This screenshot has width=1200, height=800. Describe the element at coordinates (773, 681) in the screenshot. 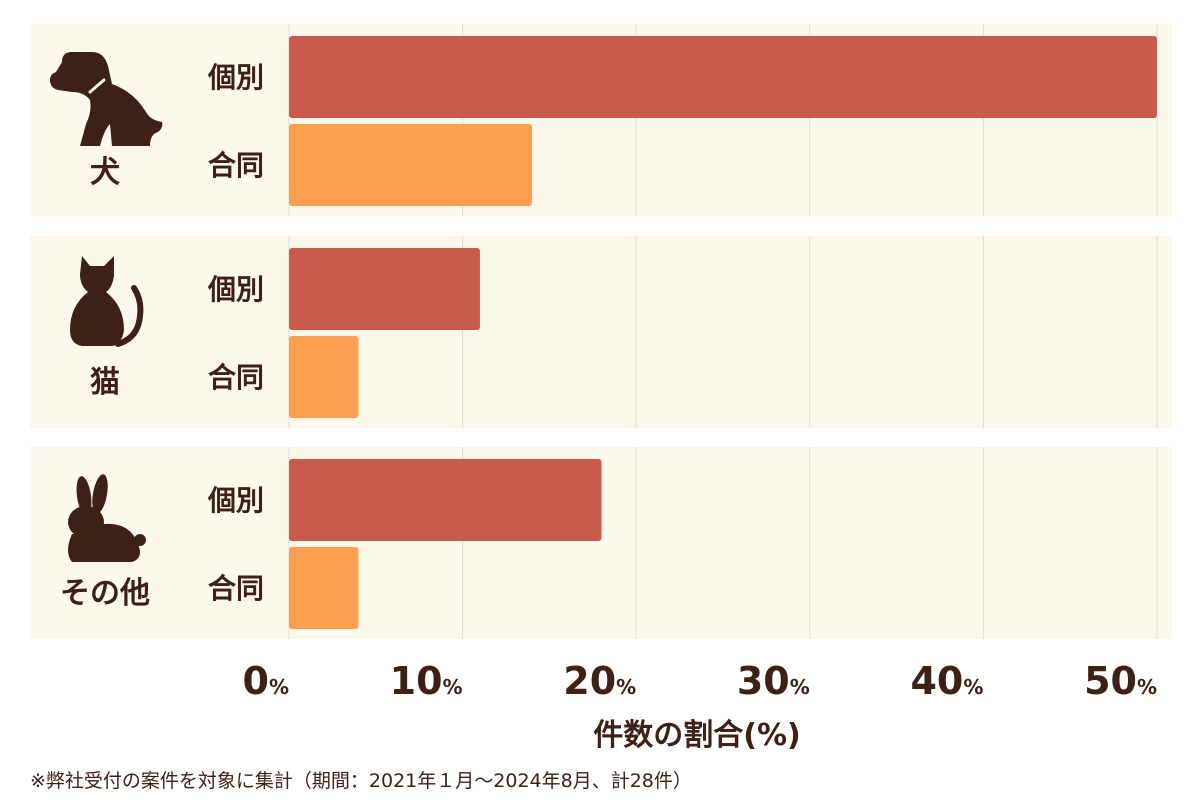

I see `x-tick-label-3: 30%` at that location.